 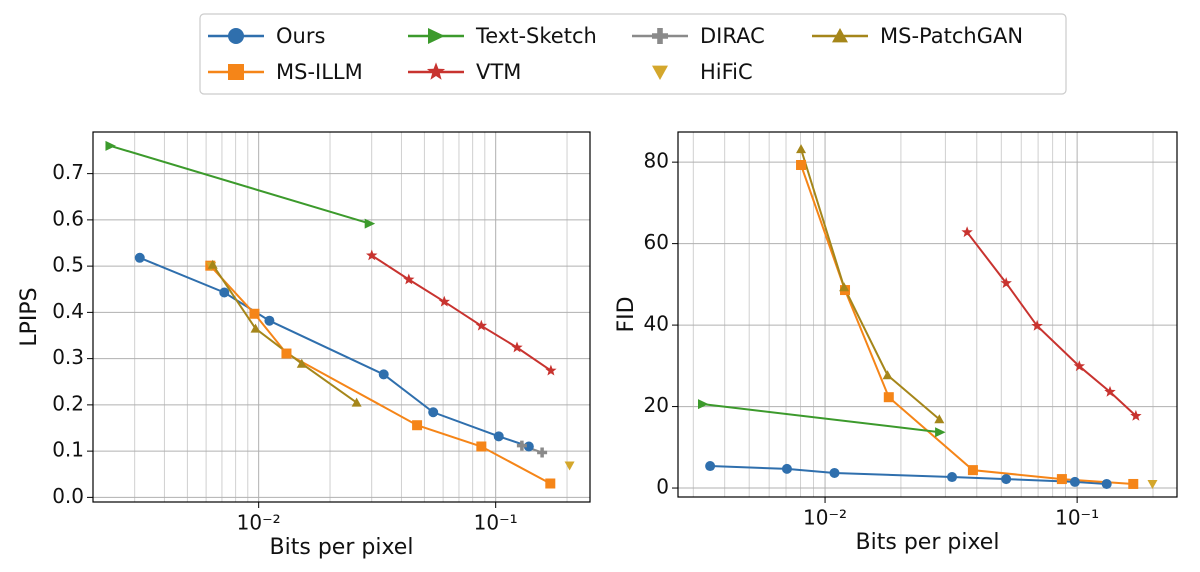 I want to click on y-tick-label: 60, so click(x=656, y=242).